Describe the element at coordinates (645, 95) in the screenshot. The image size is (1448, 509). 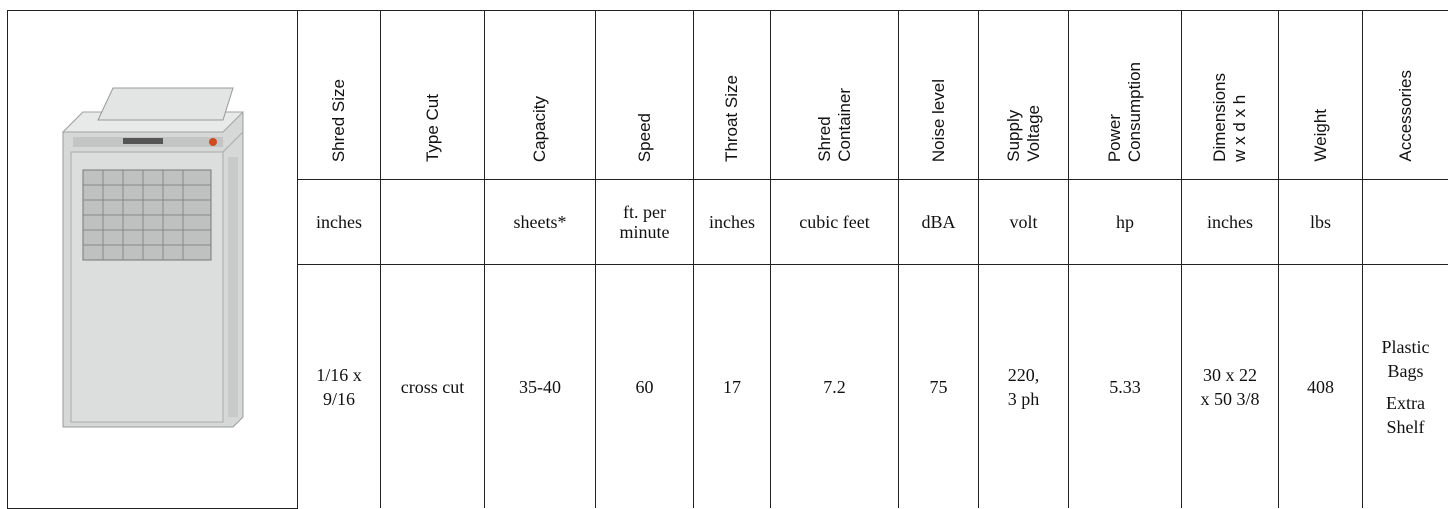
I see `column-header: Speed` at that location.